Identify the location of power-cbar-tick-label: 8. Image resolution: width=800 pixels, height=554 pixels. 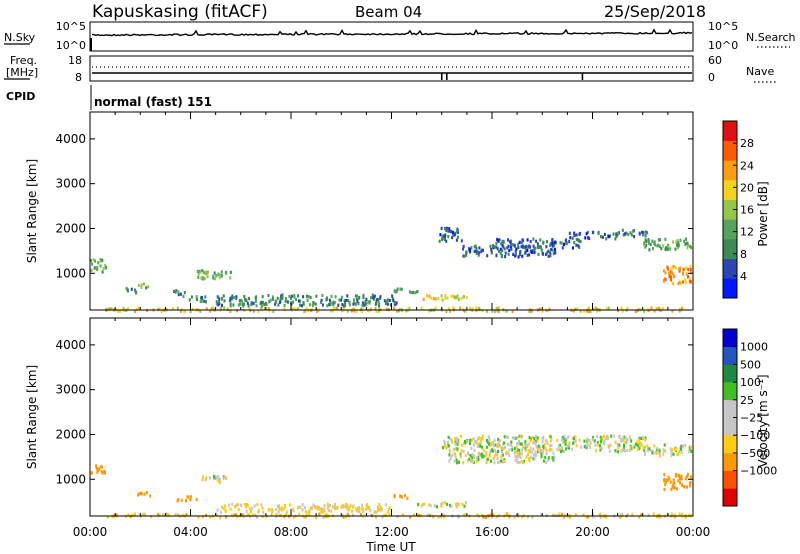
(743, 254).